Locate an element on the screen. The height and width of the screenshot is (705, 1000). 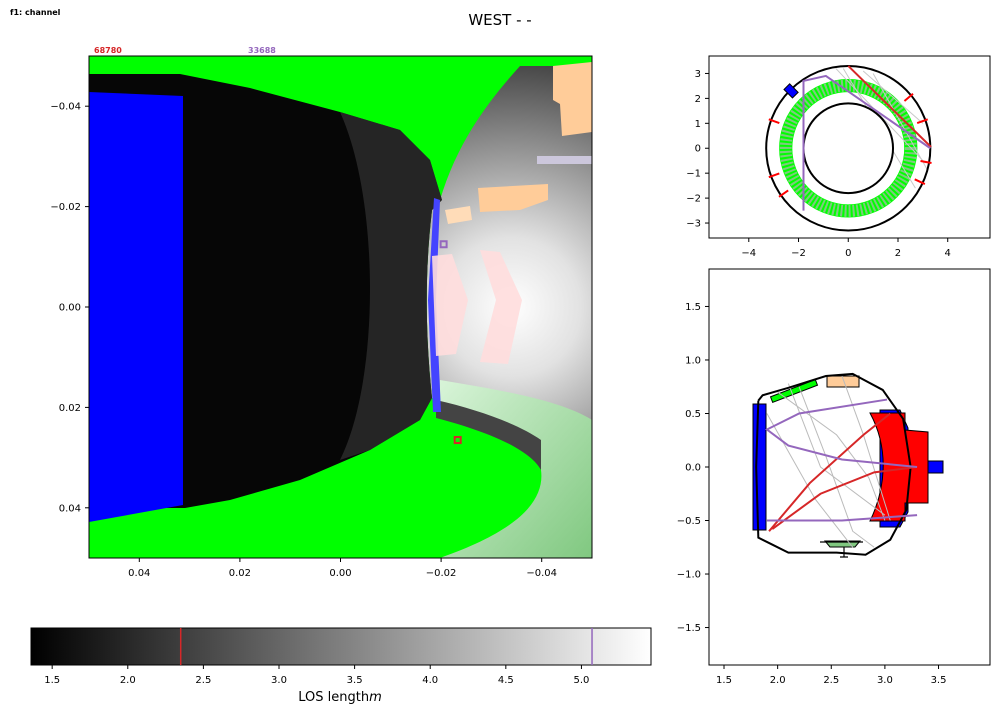
image-blue-region is located at coordinates (136, 307).